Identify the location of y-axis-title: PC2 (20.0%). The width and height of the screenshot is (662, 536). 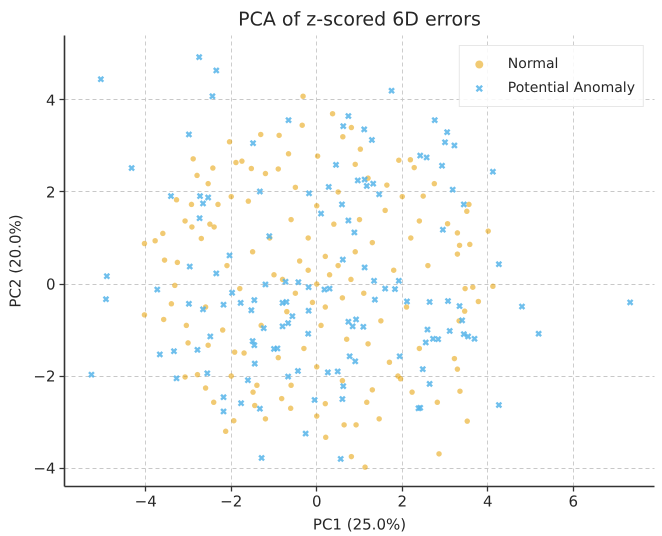
(15, 261).